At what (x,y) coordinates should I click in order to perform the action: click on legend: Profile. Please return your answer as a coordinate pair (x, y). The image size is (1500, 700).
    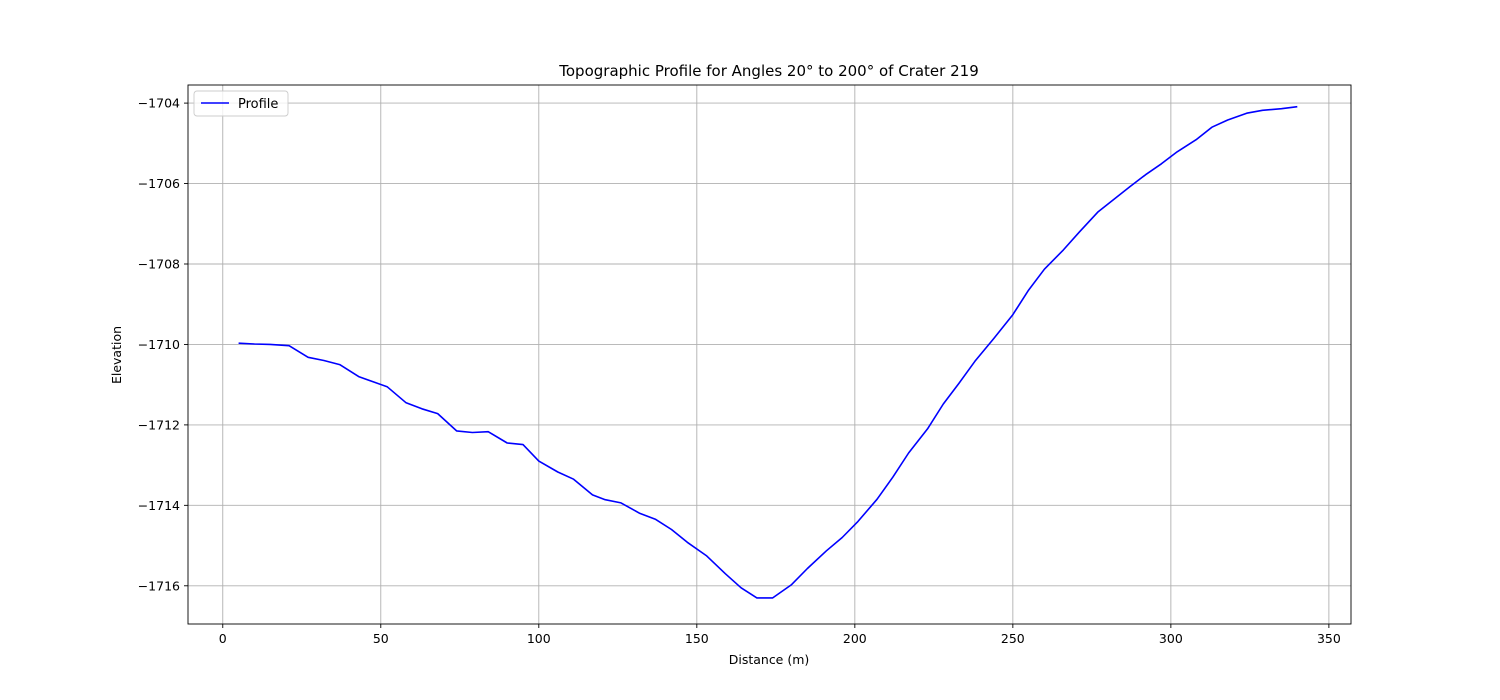
    Looking at the image, I should click on (241, 103).